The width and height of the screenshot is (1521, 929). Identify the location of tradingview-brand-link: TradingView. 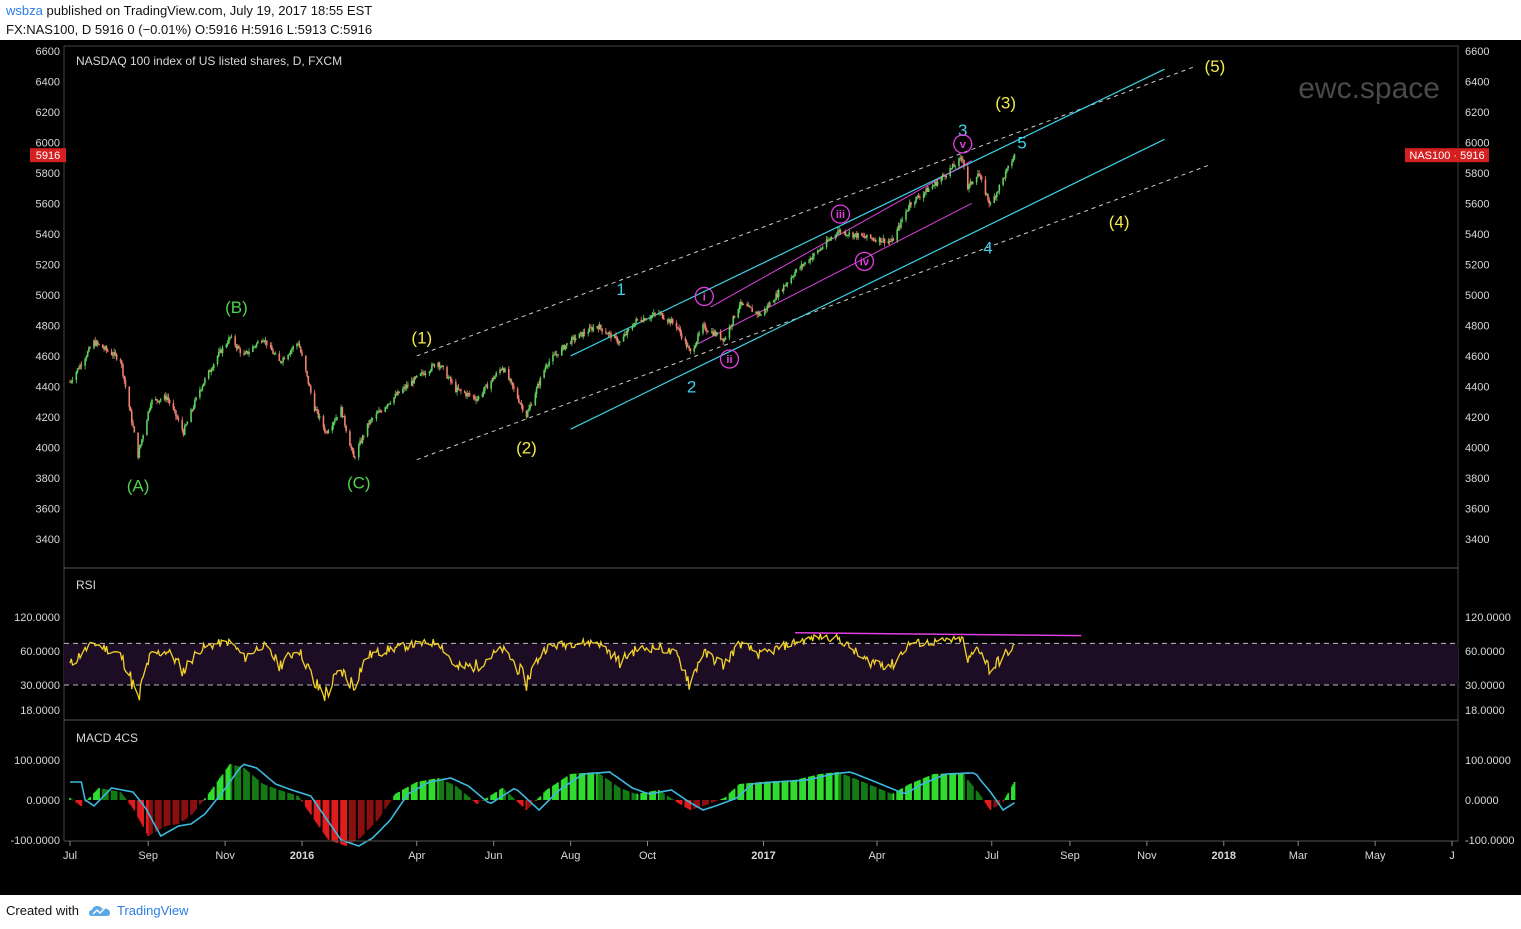
(152, 910).